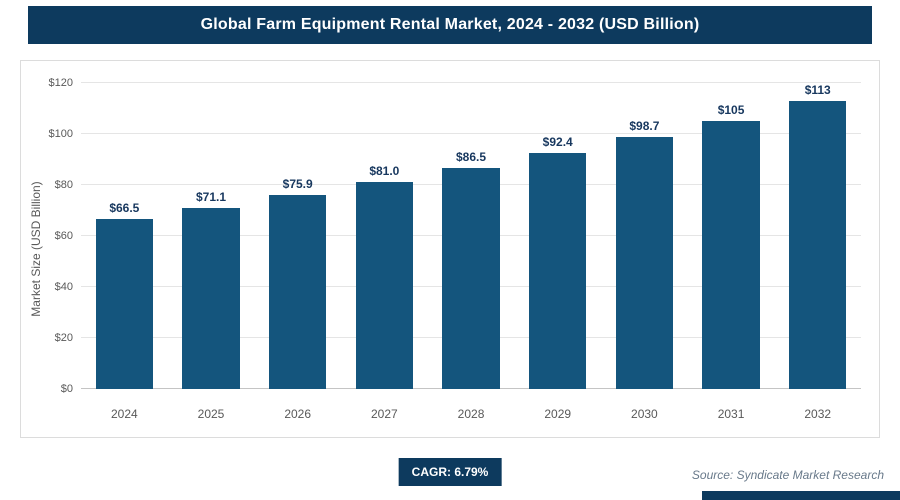 This screenshot has height=500, width=900. I want to click on x-tick-label: 2026, so click(298, 414).